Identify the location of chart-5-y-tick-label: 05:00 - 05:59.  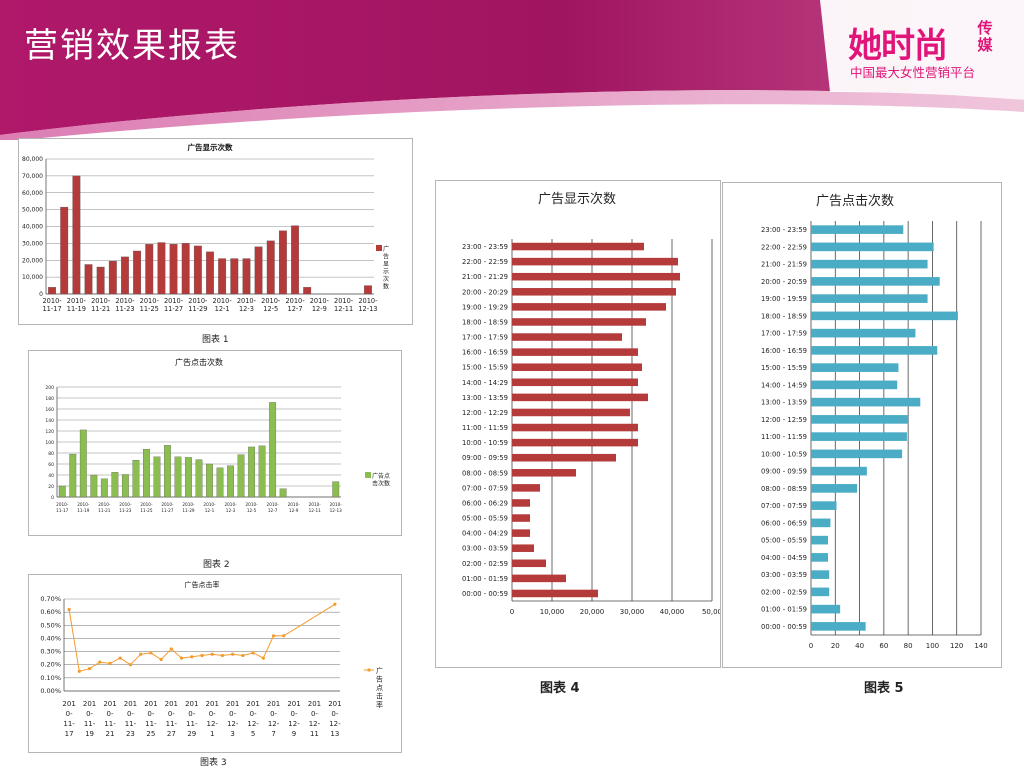
(784, 541).